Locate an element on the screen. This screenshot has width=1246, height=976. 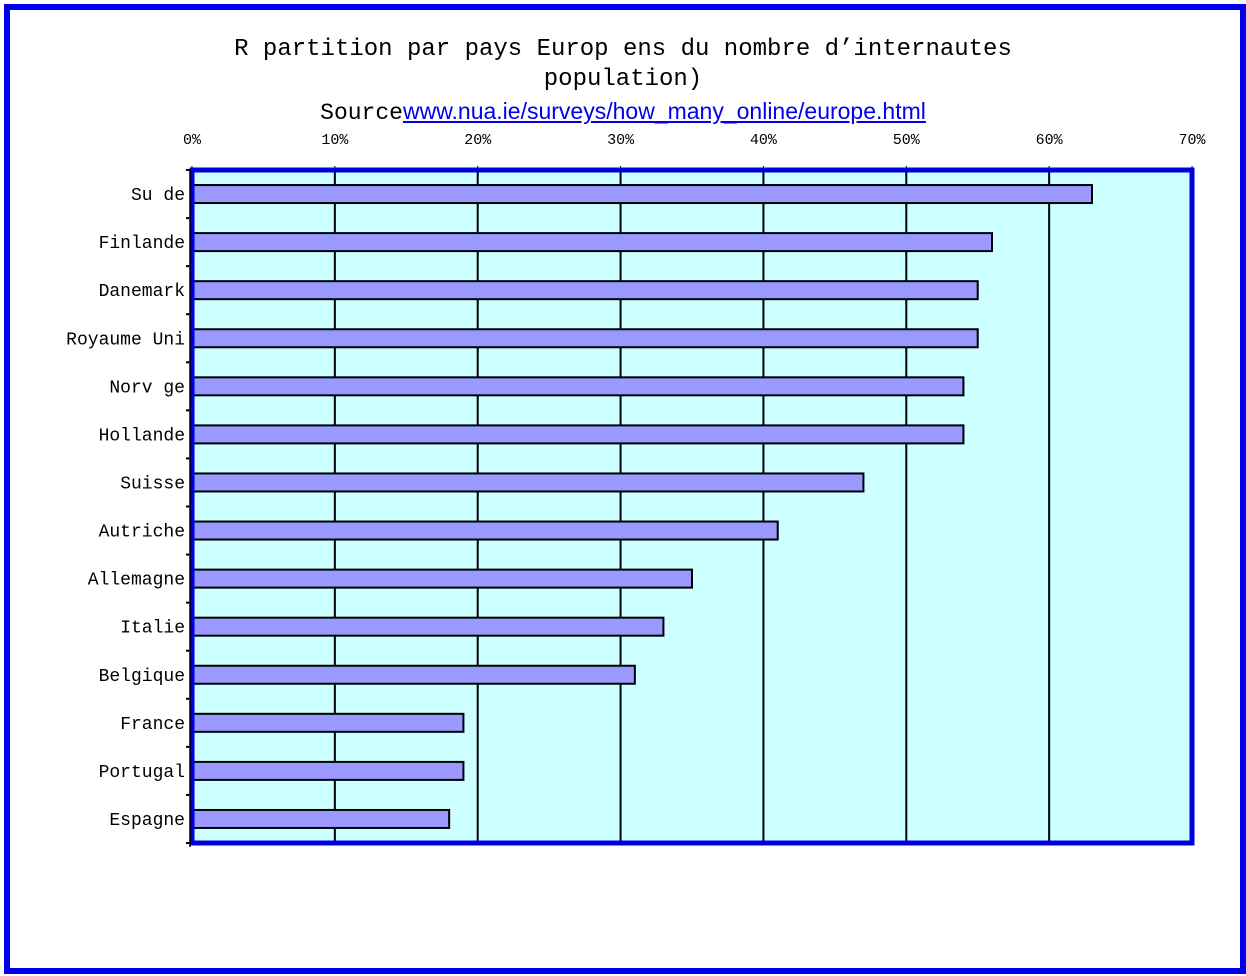
category-label: Portugal is located at coordinates (142, 773).